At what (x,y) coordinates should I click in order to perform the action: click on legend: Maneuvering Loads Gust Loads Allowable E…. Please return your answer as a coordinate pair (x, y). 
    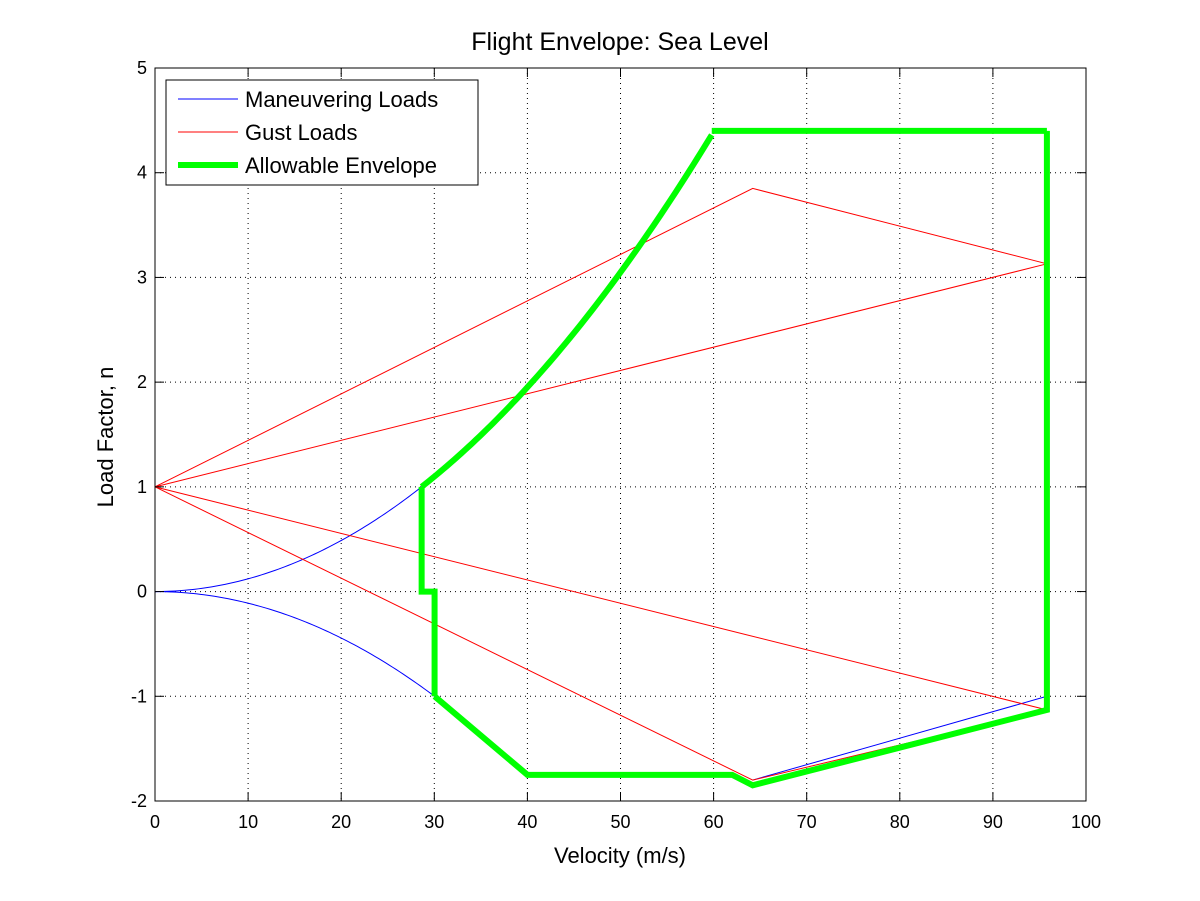
    Looking at the image, I should click on (322, 132).